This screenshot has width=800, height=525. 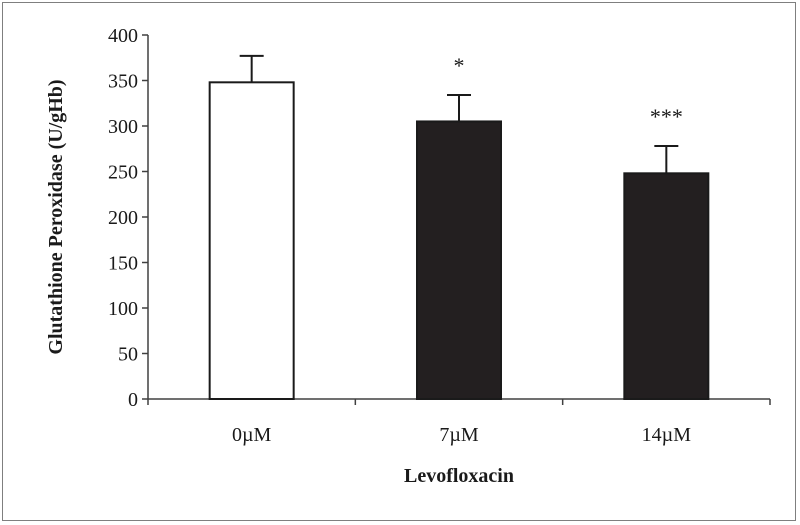 What do you see at coordinates (123, 309) in the screenshot?
I see `y-tick-label: 100` at bounding box center [123, 309].